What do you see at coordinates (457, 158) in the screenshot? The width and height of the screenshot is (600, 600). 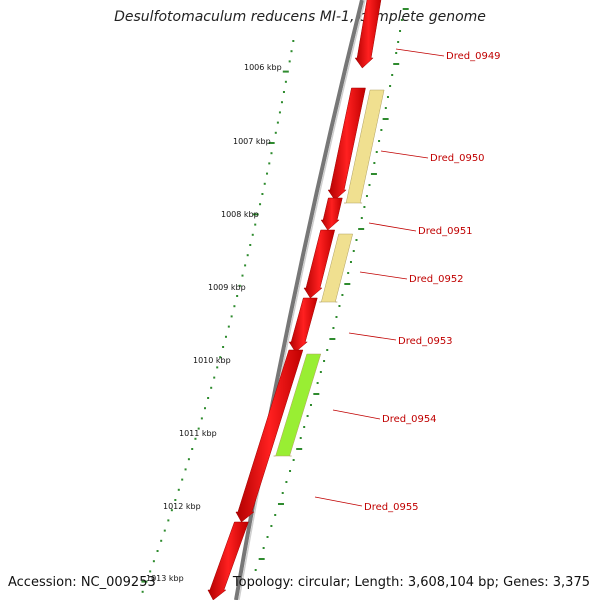 I see `gene-label: Dred_0950` at bounding box center [457, 158].